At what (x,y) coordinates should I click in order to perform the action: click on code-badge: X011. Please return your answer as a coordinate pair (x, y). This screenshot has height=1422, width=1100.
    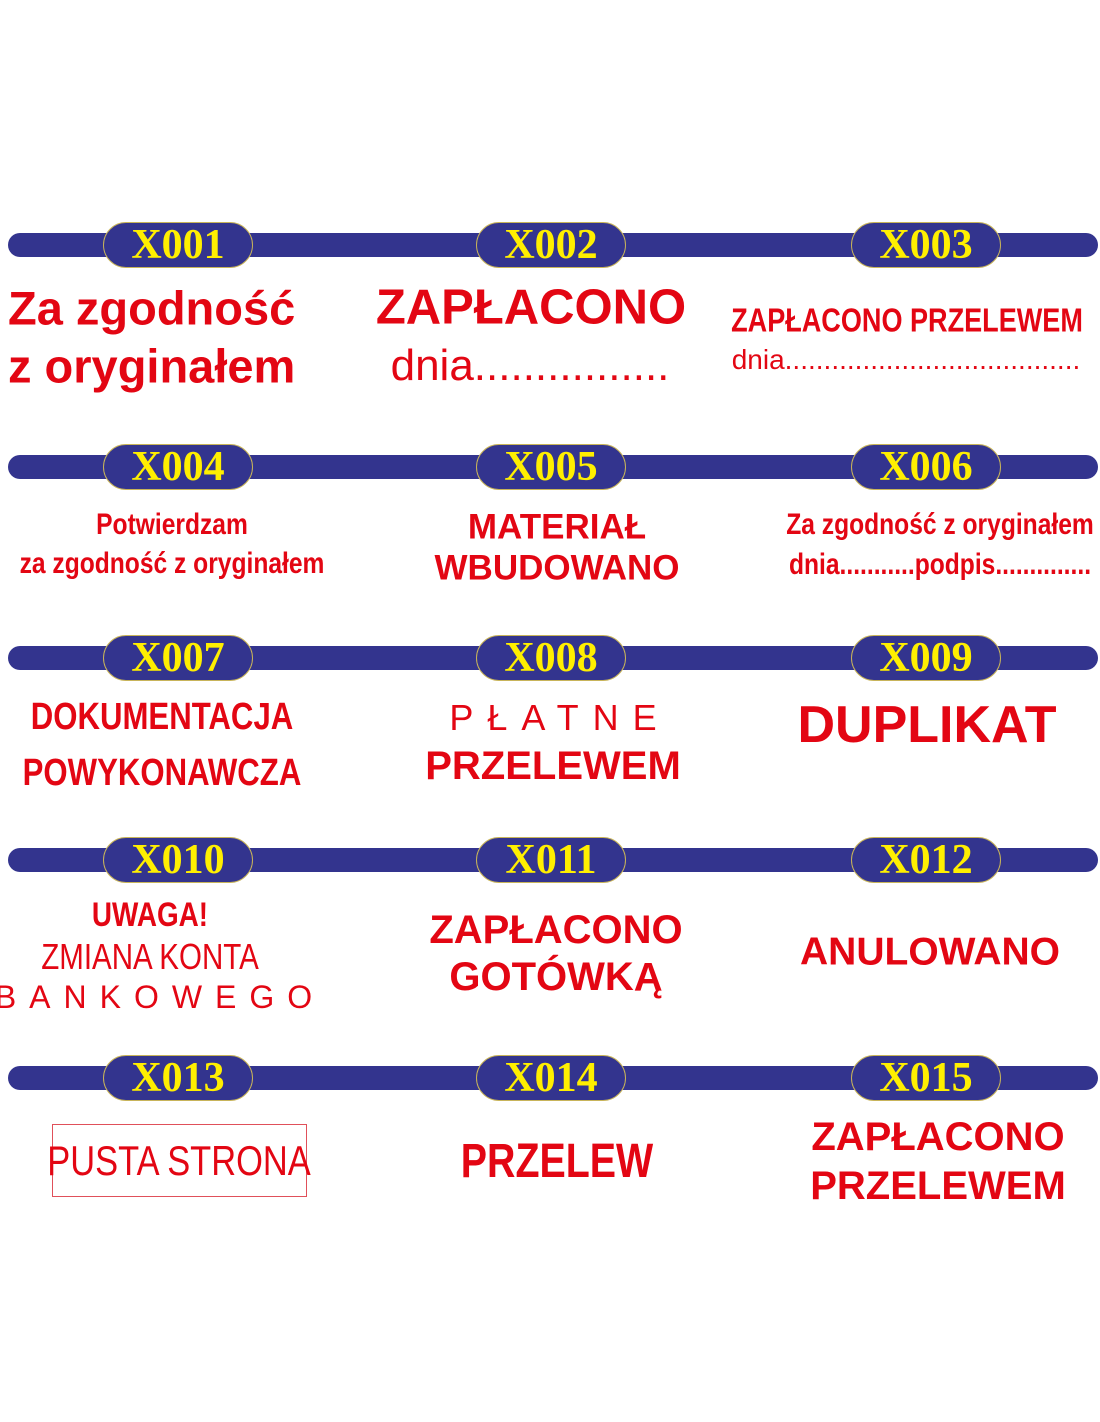
    Looking at the image, I should click on (551, 860).